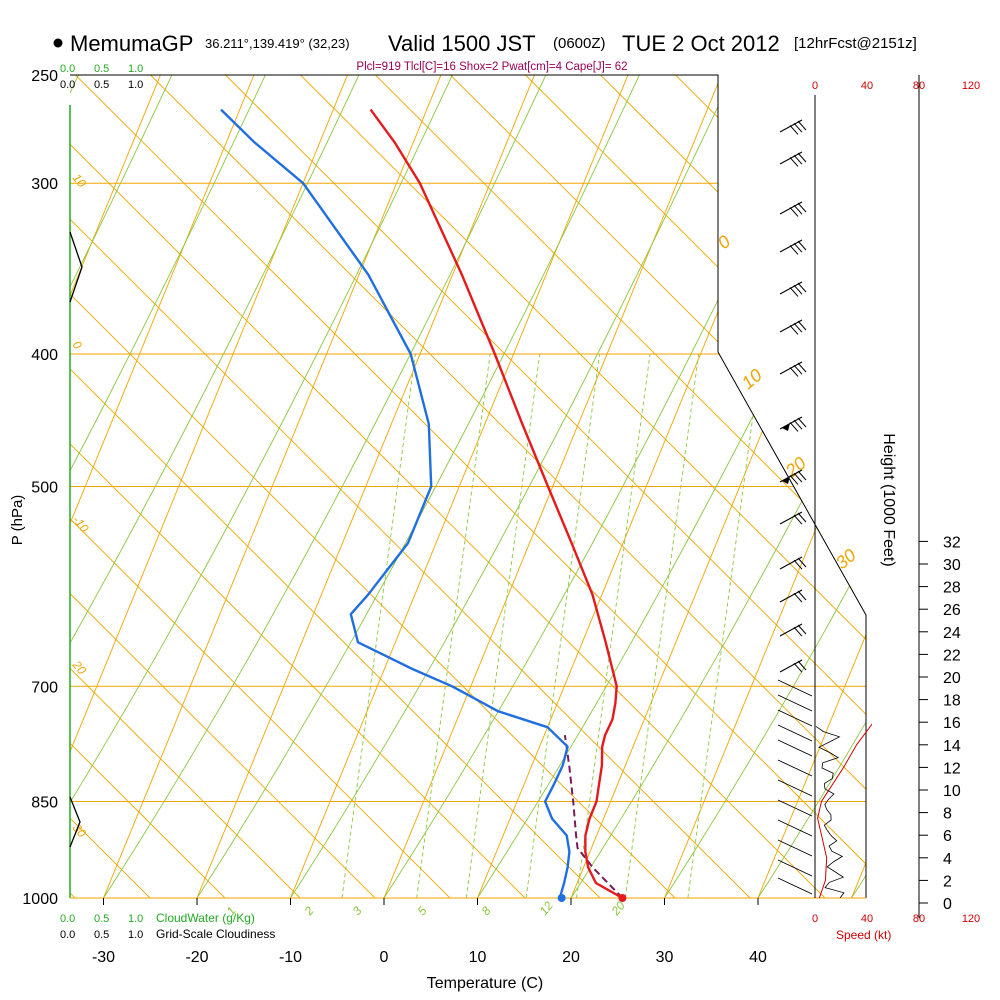 This screenshot has height=1000, width=1000. Describe the element at coordinates (795, 467) in the screenshot. I see `moist-adiabat-label: 20` at that location.